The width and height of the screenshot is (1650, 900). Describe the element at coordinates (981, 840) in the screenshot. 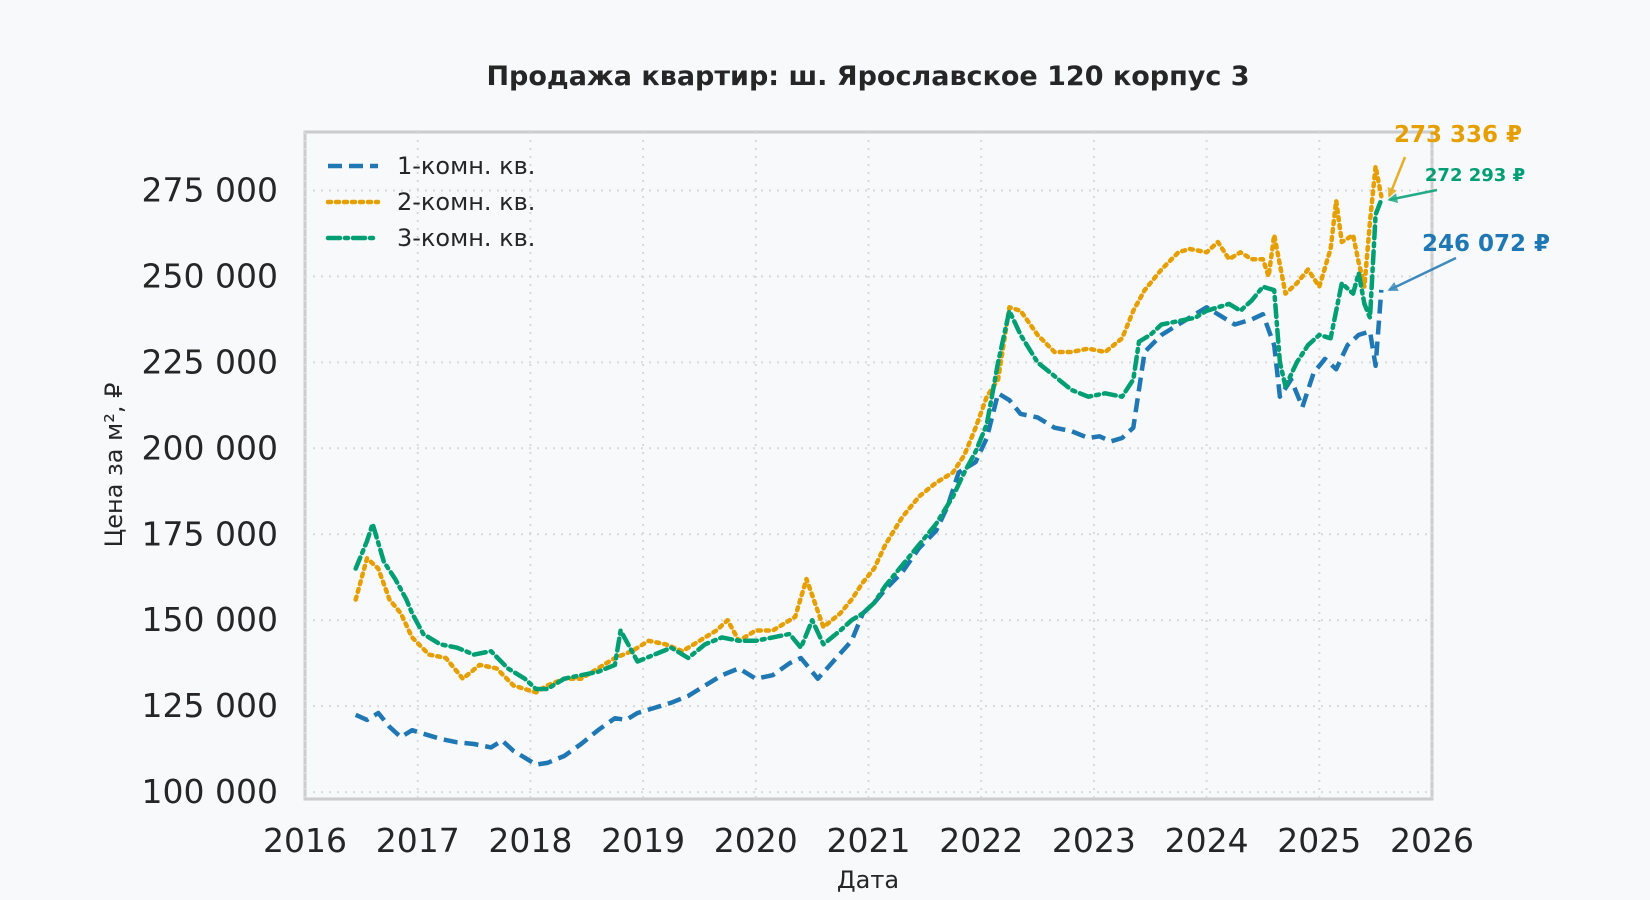

I see `x-tick-label: 2022` at that location.